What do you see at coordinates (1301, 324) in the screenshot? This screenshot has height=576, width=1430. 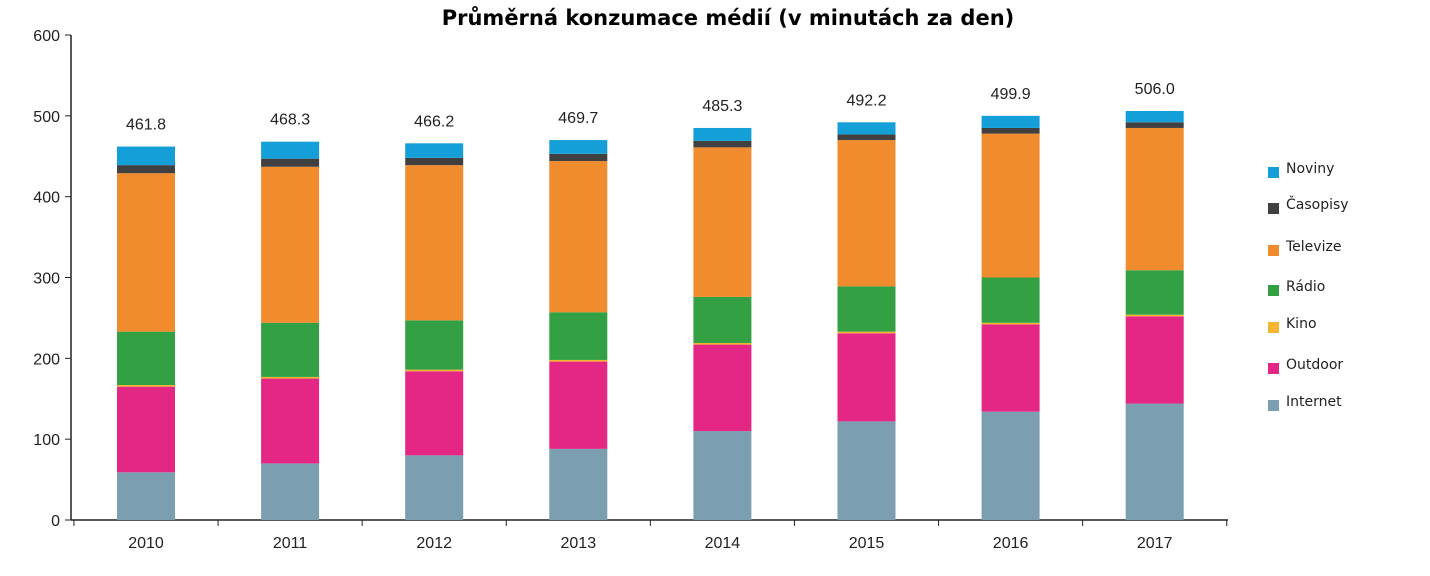 I see `legend-label: Kino` at bounding box center [1301, 324].